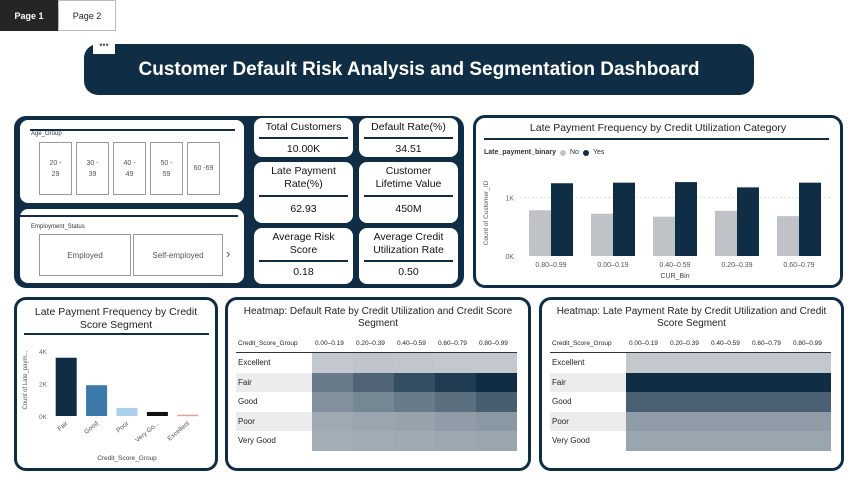 Image resolution: width=854 pixels, height=480 pixels. What do you see at coordinates (408, 209) in the screenshot?
I see `kpi-value: 450M` at bounding box center [408, 209].